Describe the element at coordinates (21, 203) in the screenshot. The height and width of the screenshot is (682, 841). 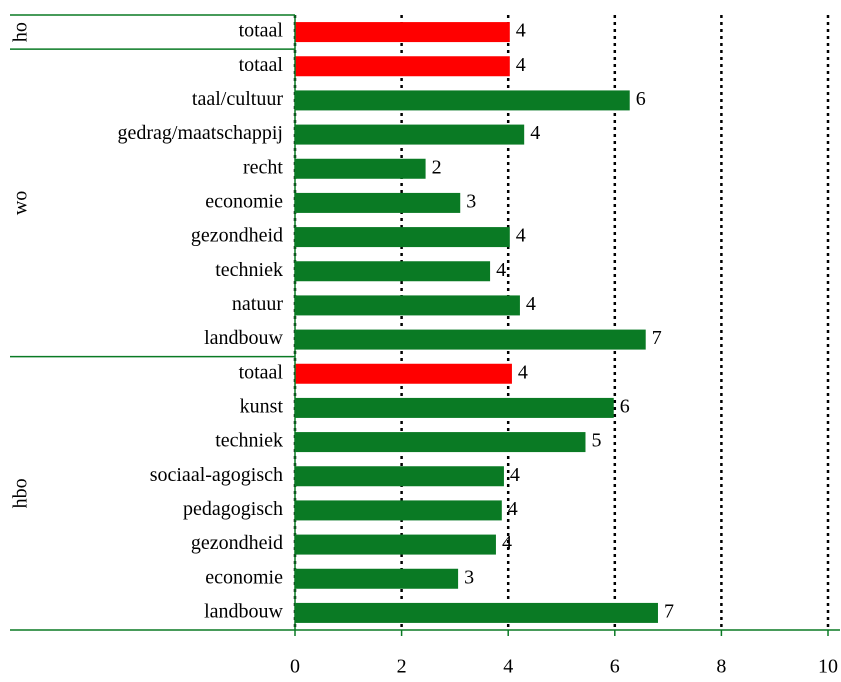
I see `group-label: wo` at that location.